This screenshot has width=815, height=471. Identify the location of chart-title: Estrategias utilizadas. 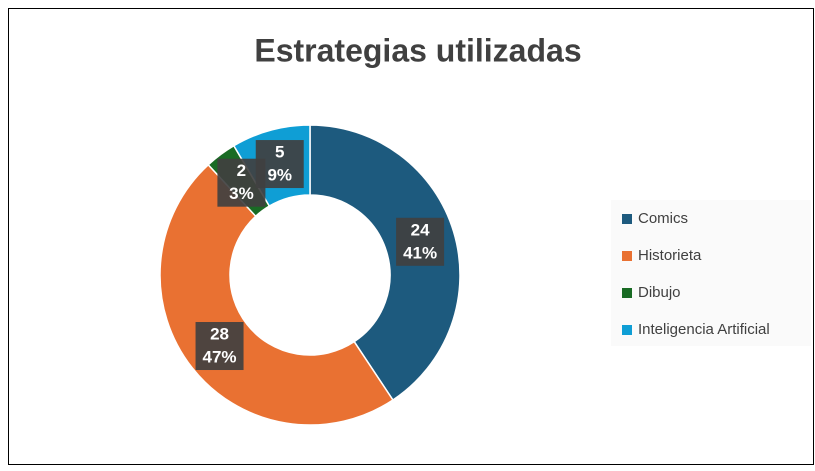
(417, 50).